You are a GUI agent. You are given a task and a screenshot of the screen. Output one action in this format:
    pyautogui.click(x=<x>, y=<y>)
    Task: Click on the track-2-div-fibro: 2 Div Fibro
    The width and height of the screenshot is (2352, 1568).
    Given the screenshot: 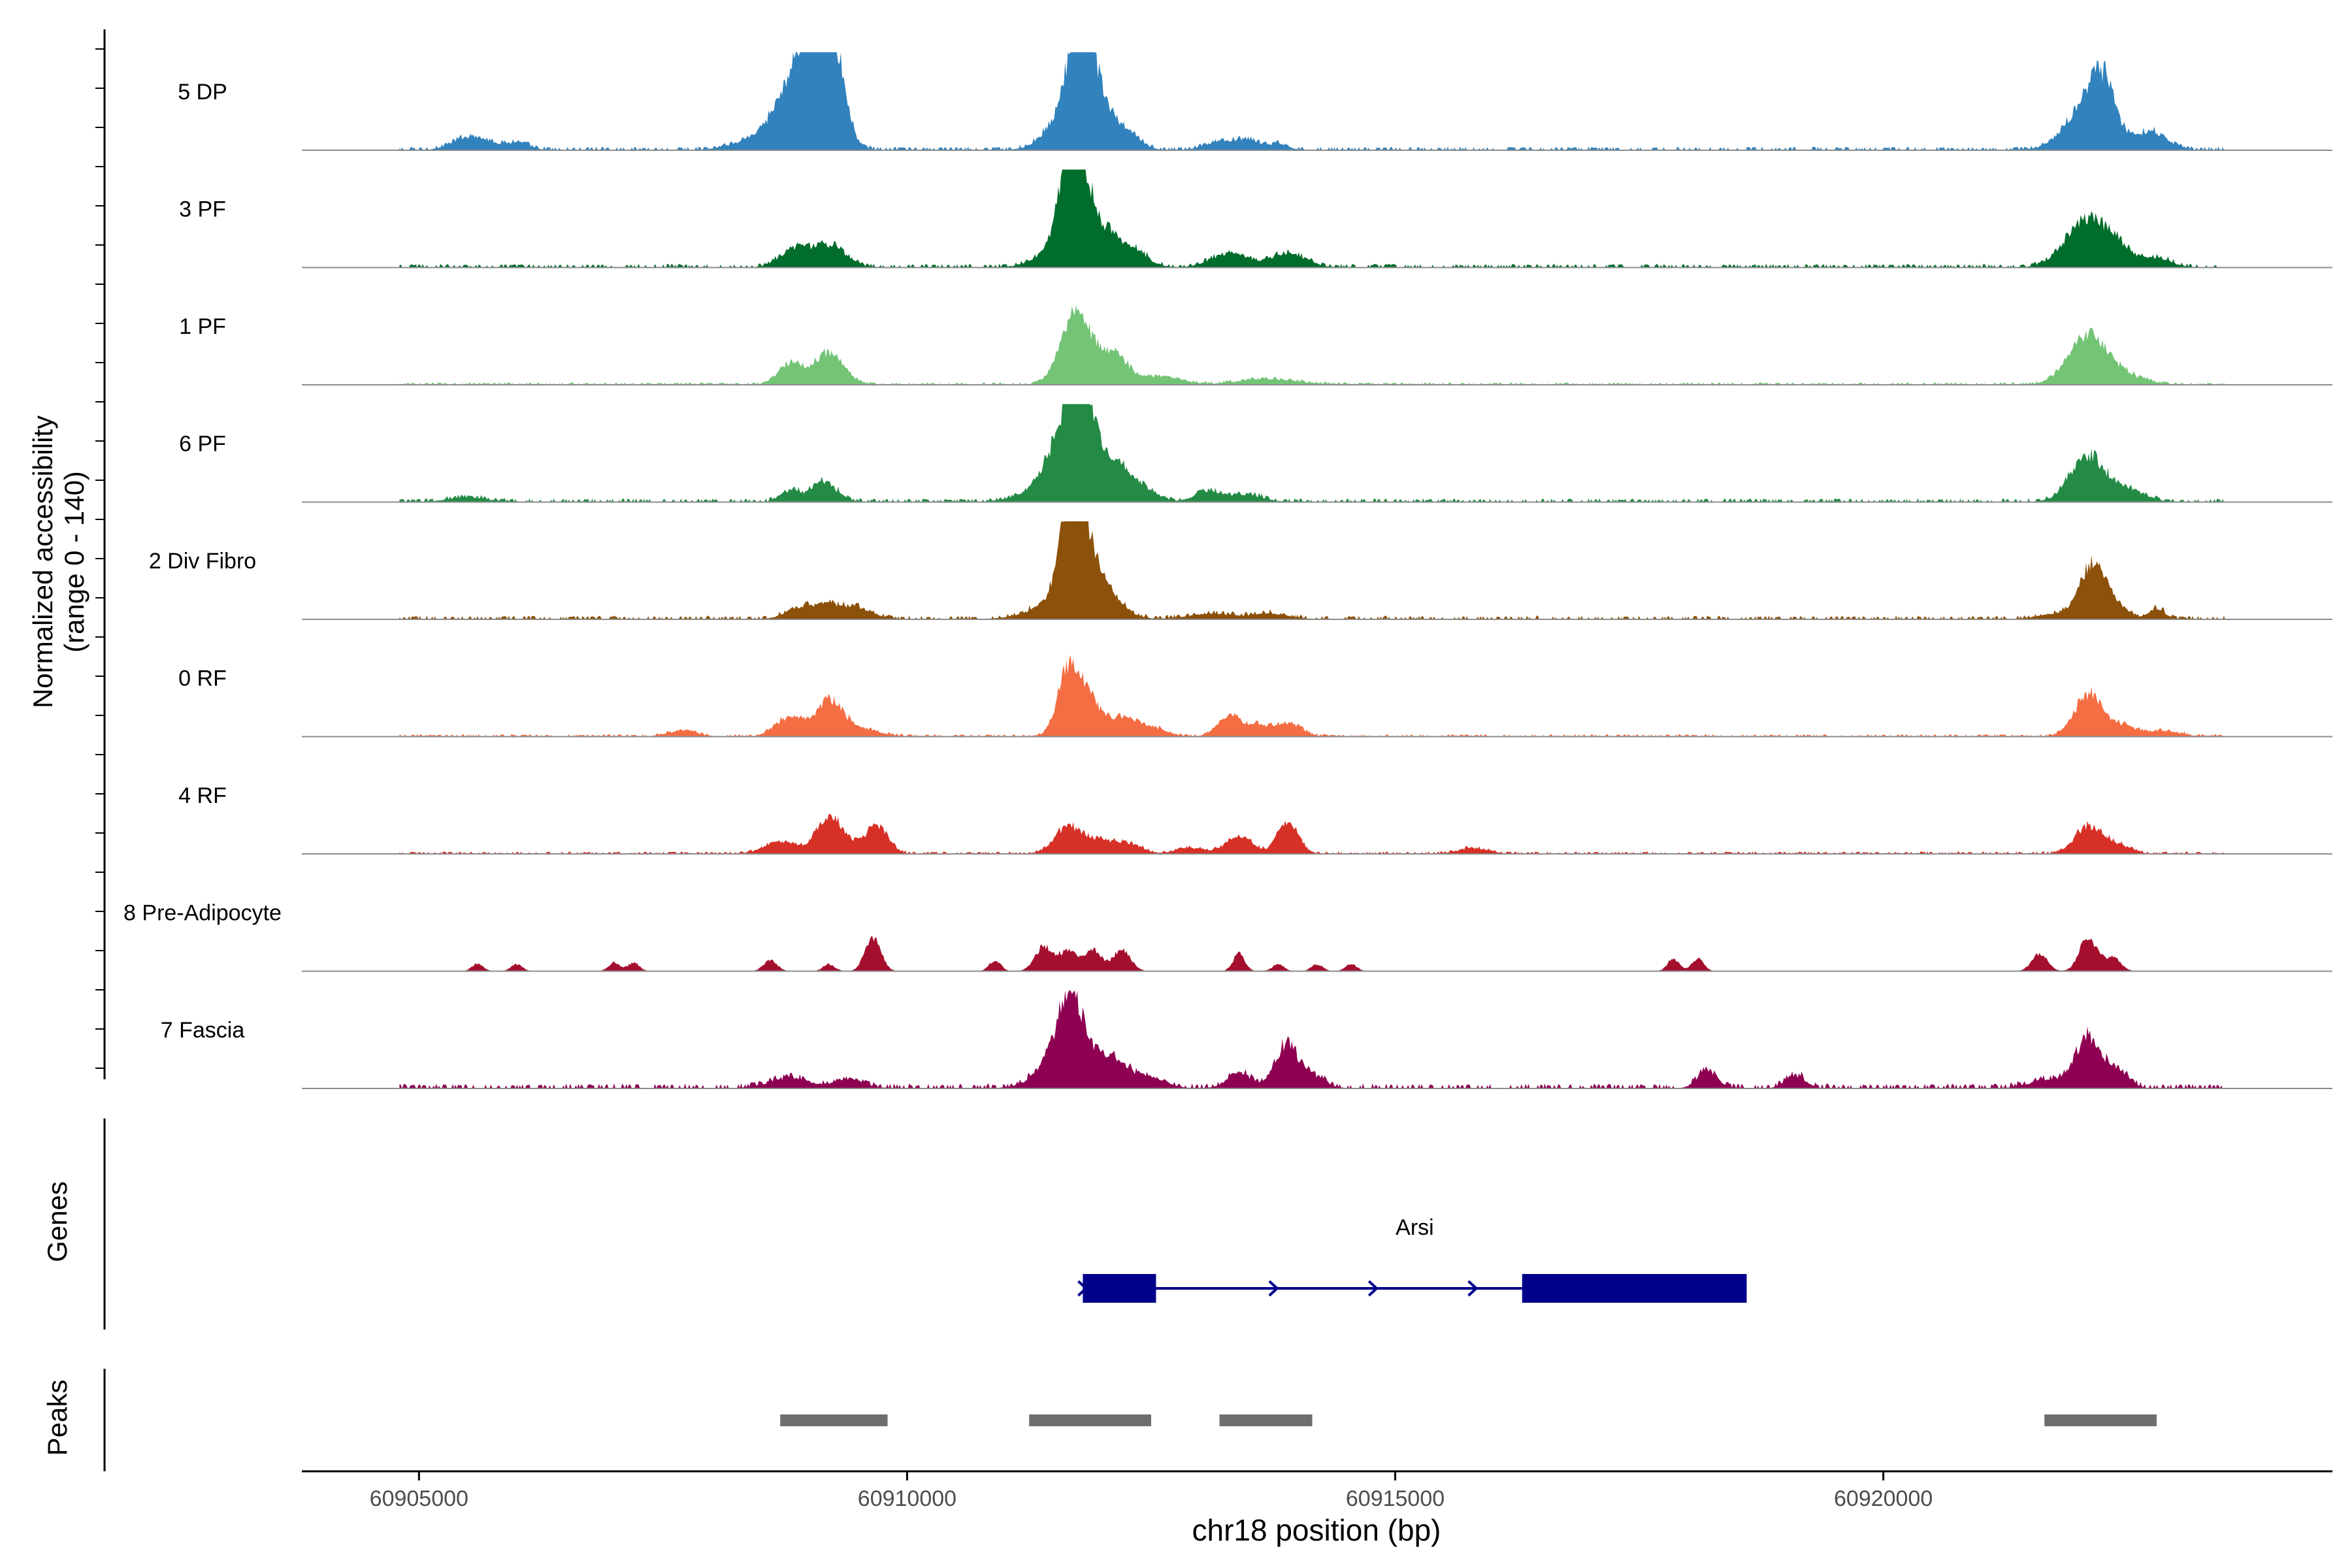 What is the action you would take?
    pyautogui.click(x=1240, y=570)
    